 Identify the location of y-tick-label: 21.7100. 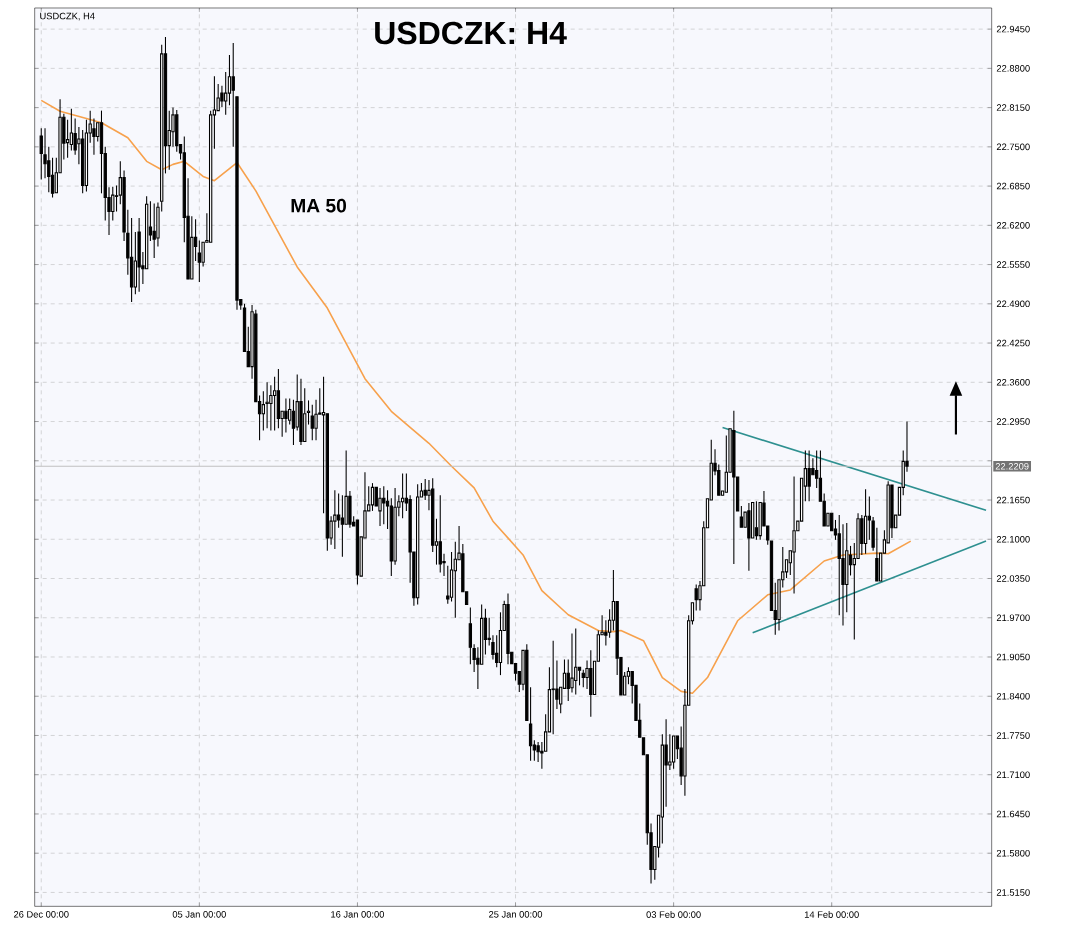
(1013, 775).